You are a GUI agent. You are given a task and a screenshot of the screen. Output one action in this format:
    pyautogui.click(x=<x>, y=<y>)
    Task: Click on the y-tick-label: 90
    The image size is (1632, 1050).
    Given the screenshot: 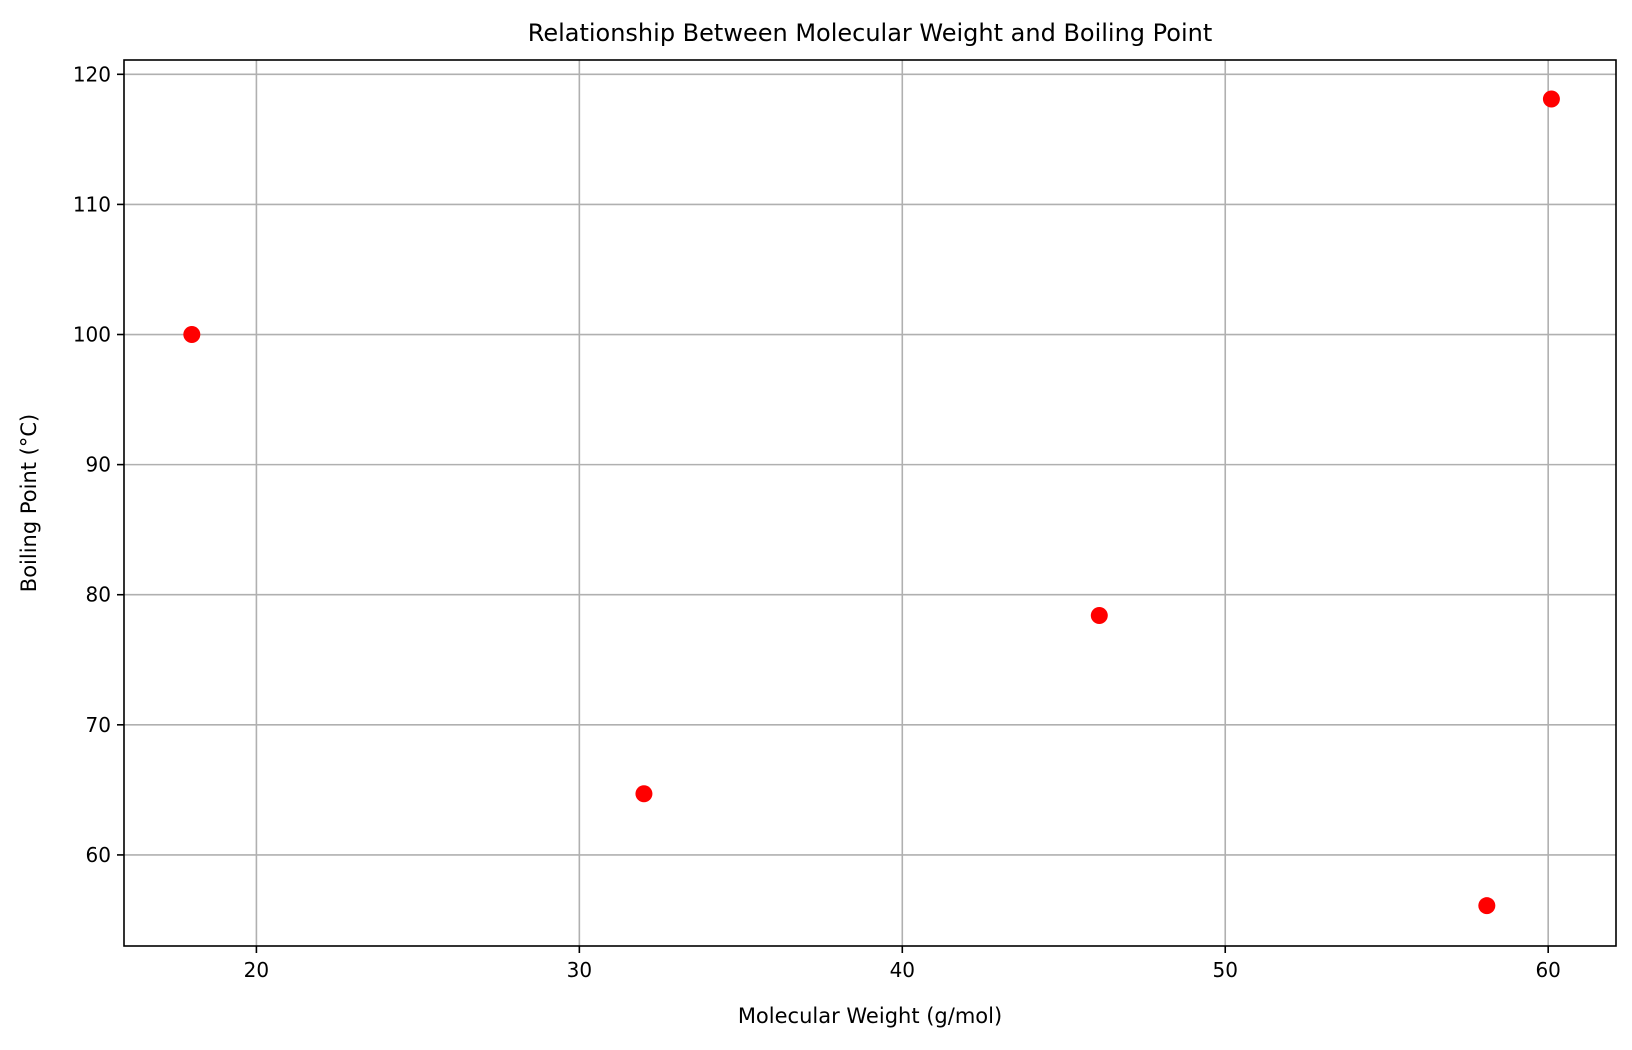 What is the action you would take?
    pyautogui.click(x=98, y=465)
    